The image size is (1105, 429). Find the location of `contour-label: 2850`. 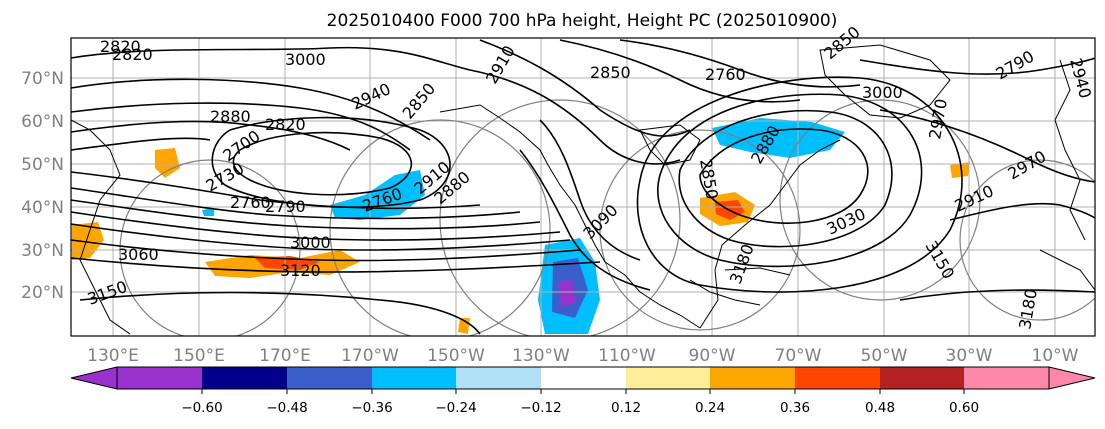

contour-label: 2850 is located at coordinates (610, 72).